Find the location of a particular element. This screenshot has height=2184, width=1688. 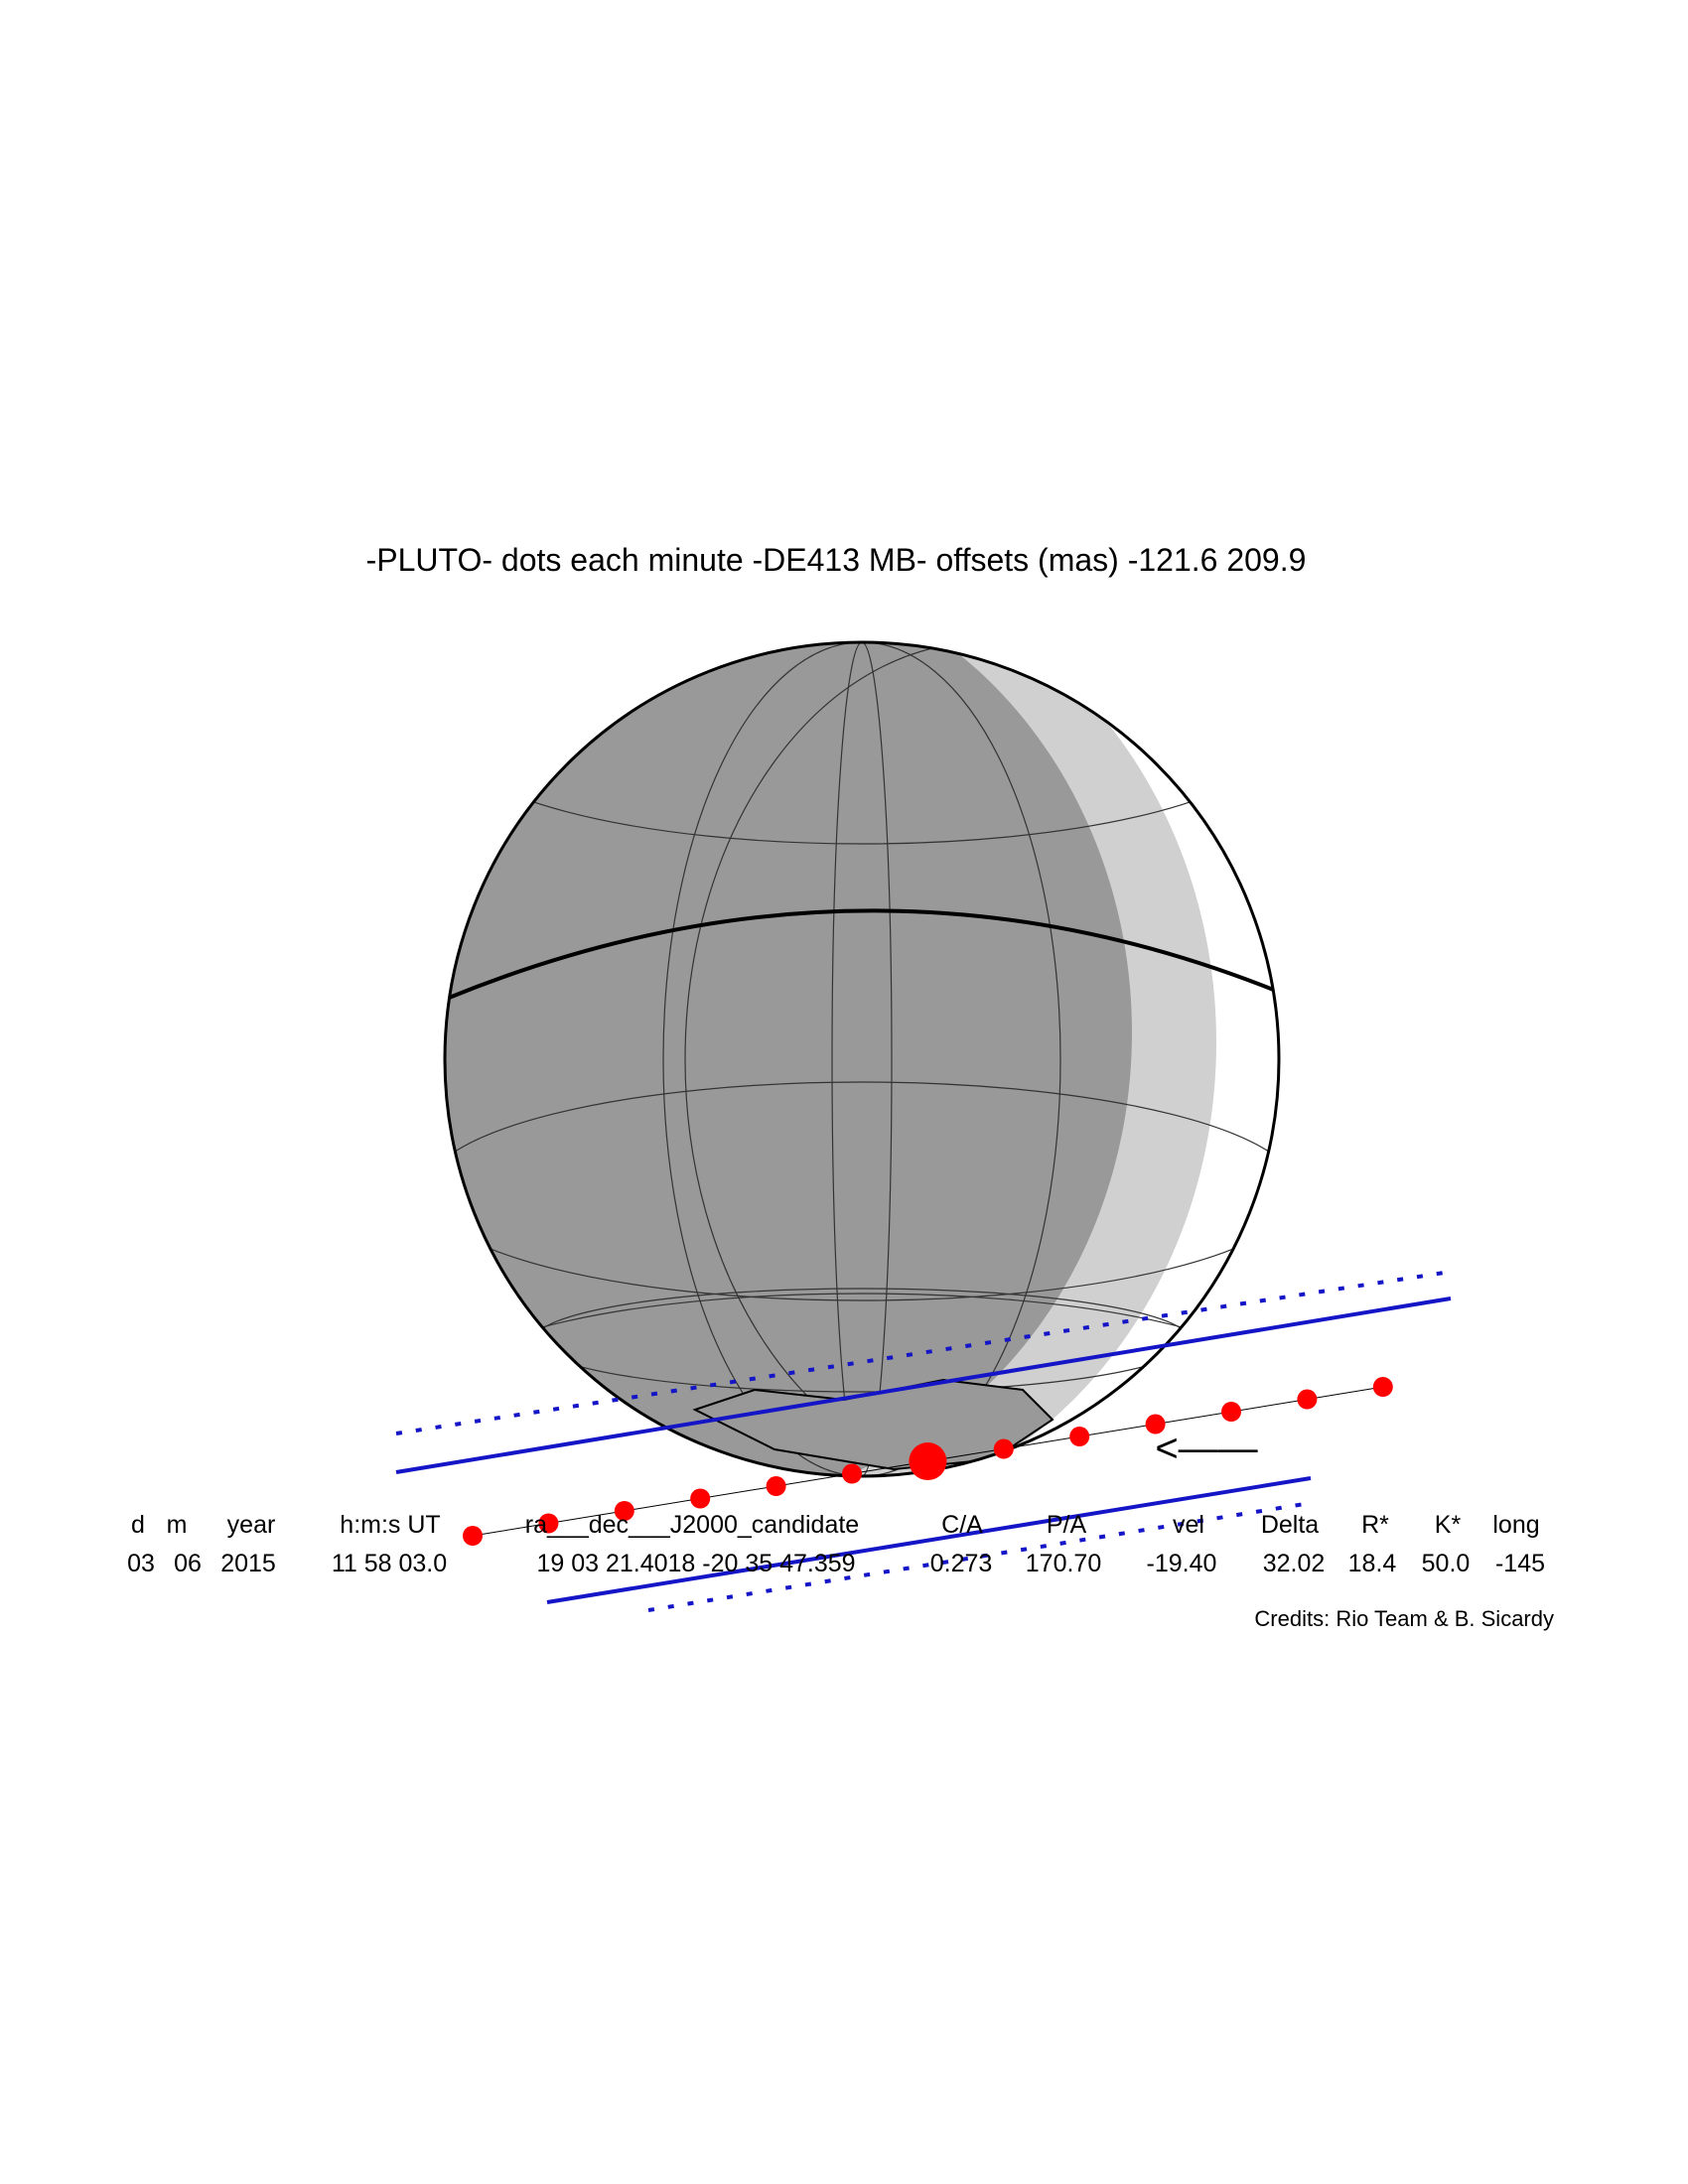

table-header: C/A is located at coordinates (962, 1525).